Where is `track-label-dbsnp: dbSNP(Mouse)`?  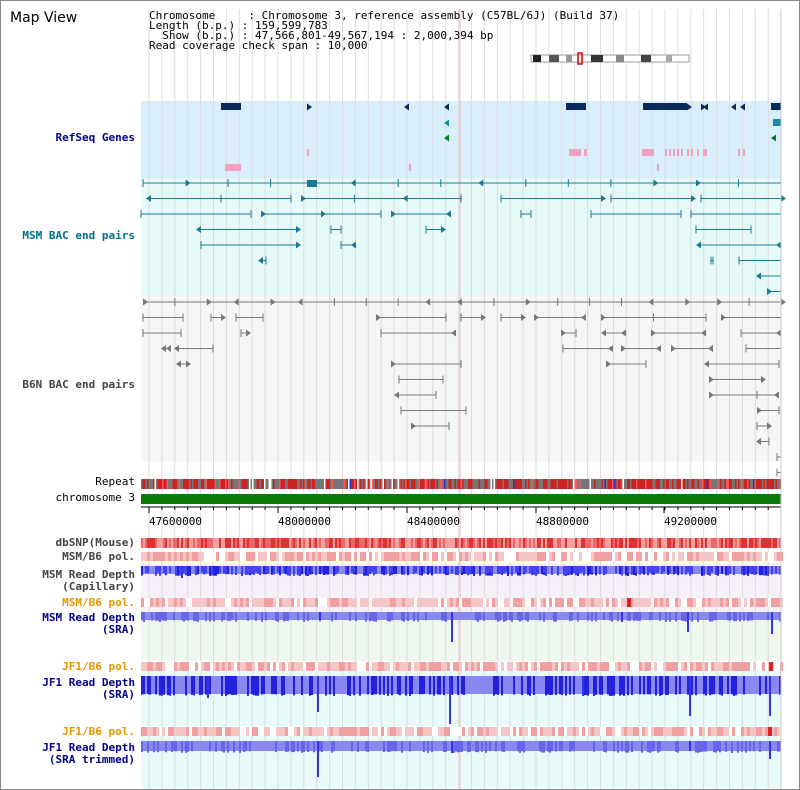 track-label-dbsnp: dbSNP(Mouse) is located at coordinates (95, 542).